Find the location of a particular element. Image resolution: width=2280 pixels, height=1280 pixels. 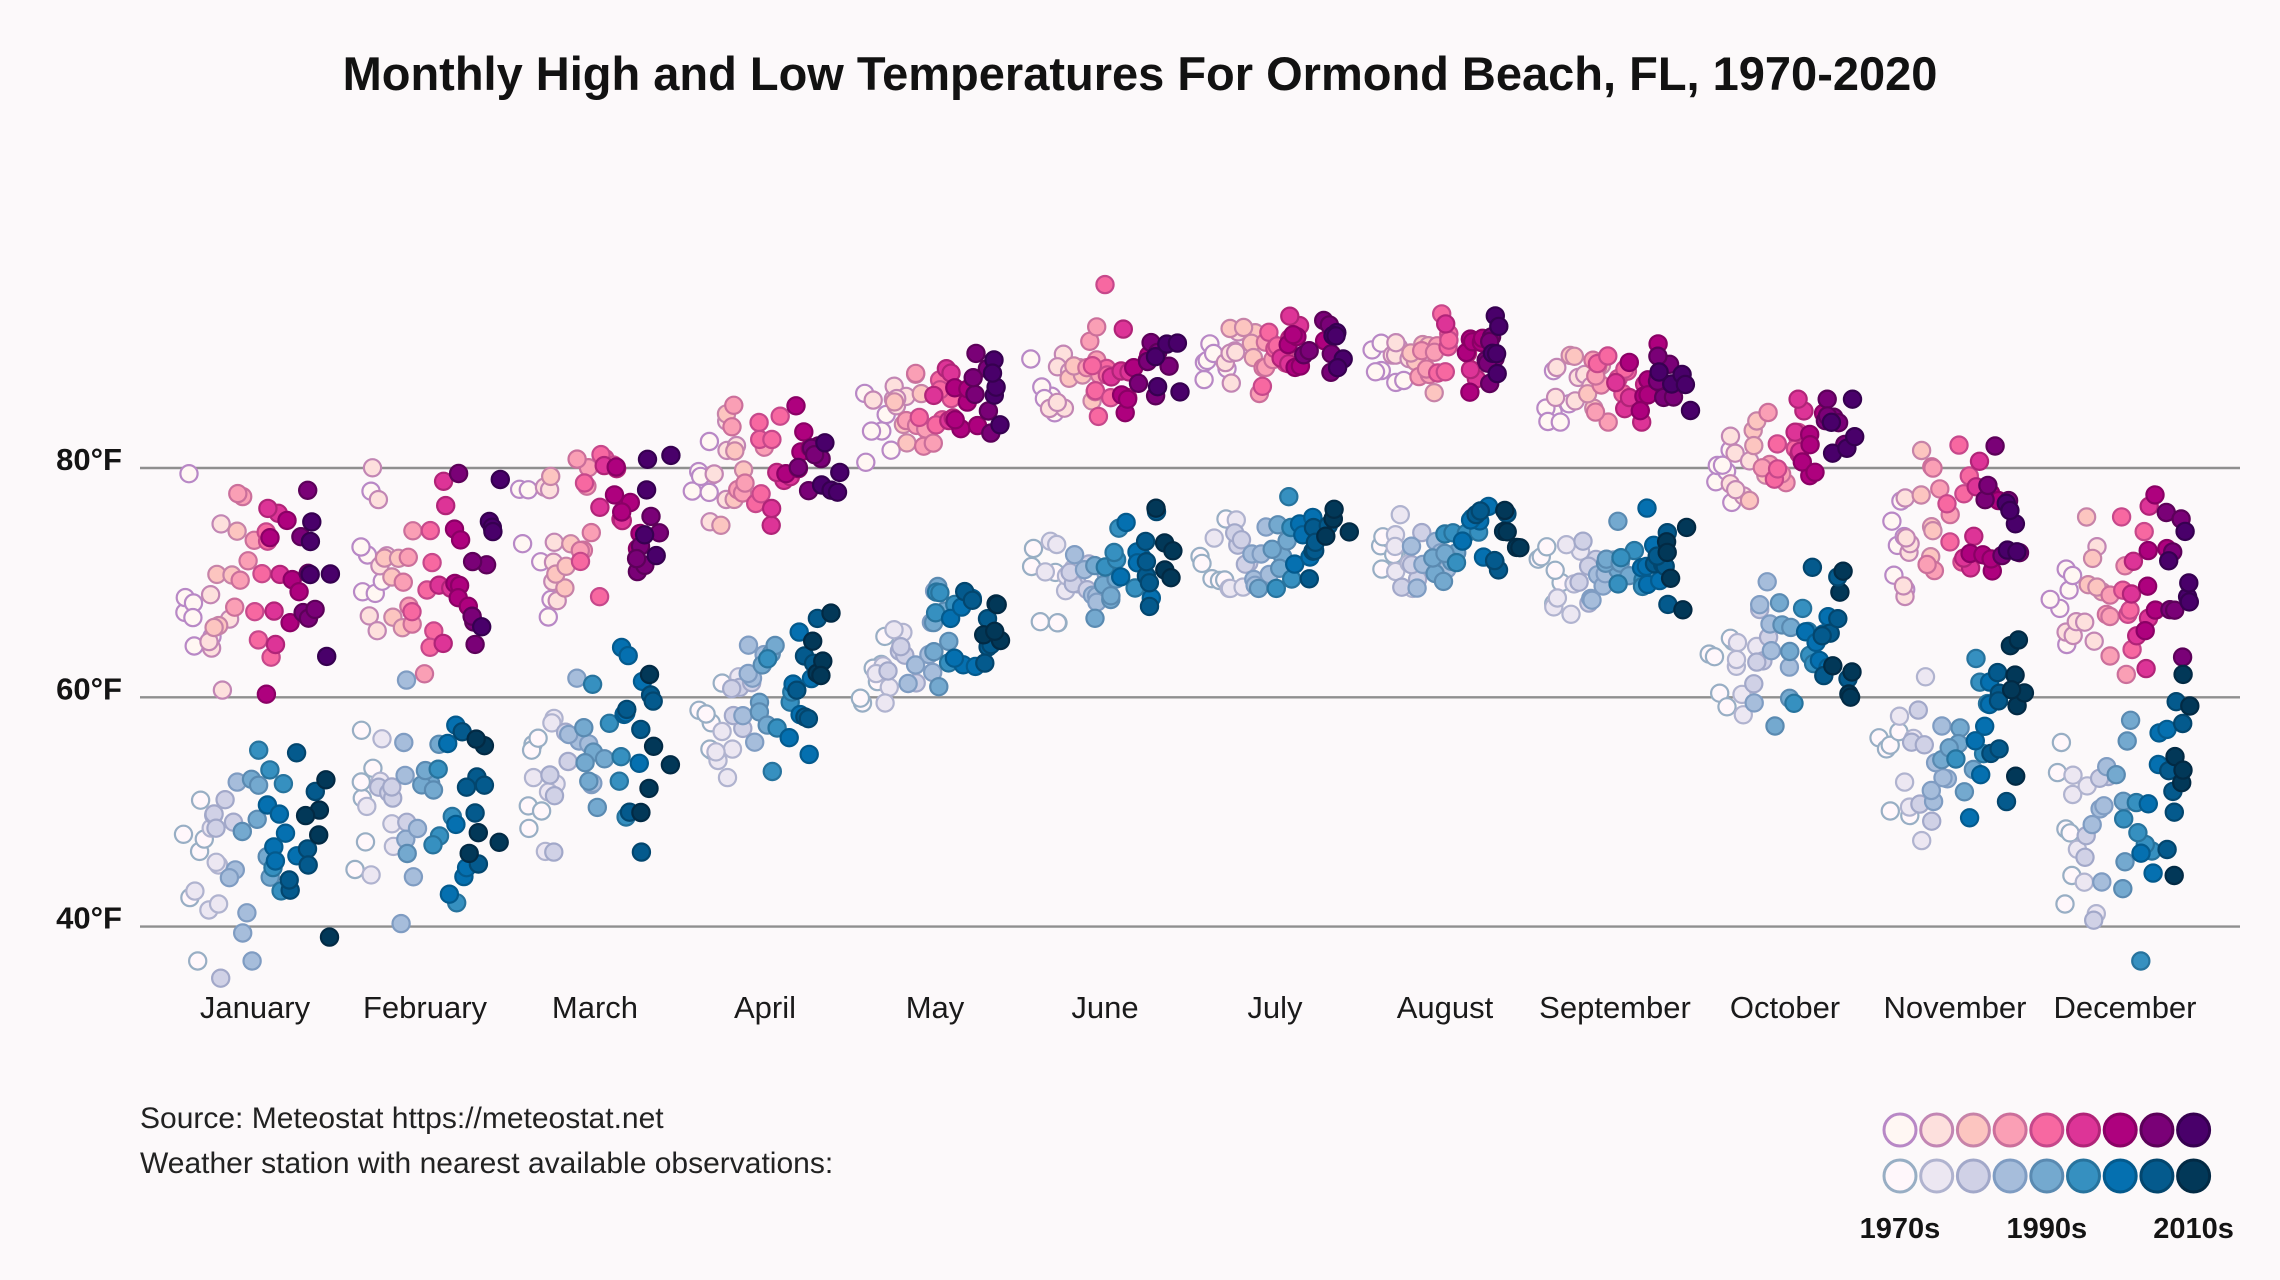

y-tick-label: 80°F is located at coordinates (89, 459).